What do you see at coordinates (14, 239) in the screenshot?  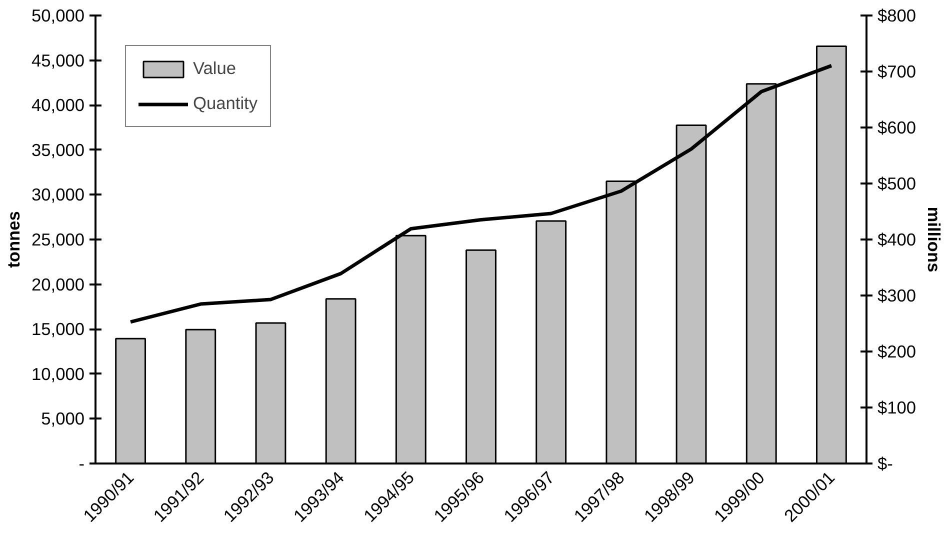 I see `y-axis-title: tonnes` at bounding box center [14, 239].